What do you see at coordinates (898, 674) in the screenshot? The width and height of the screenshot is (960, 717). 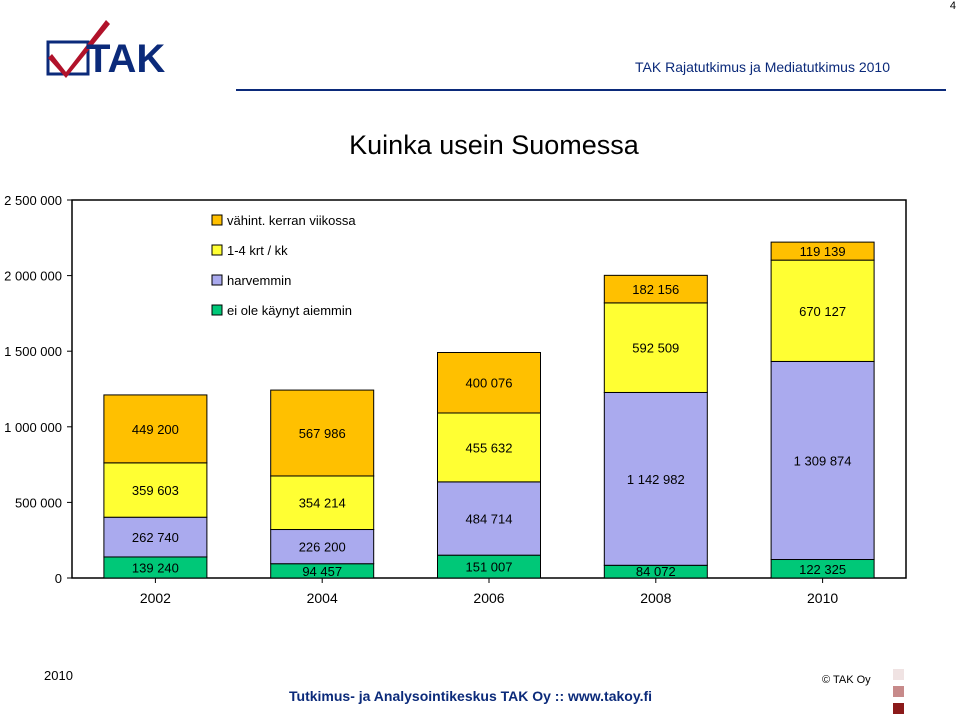 I see `decor-square-light` at bounding box center [898, 674].